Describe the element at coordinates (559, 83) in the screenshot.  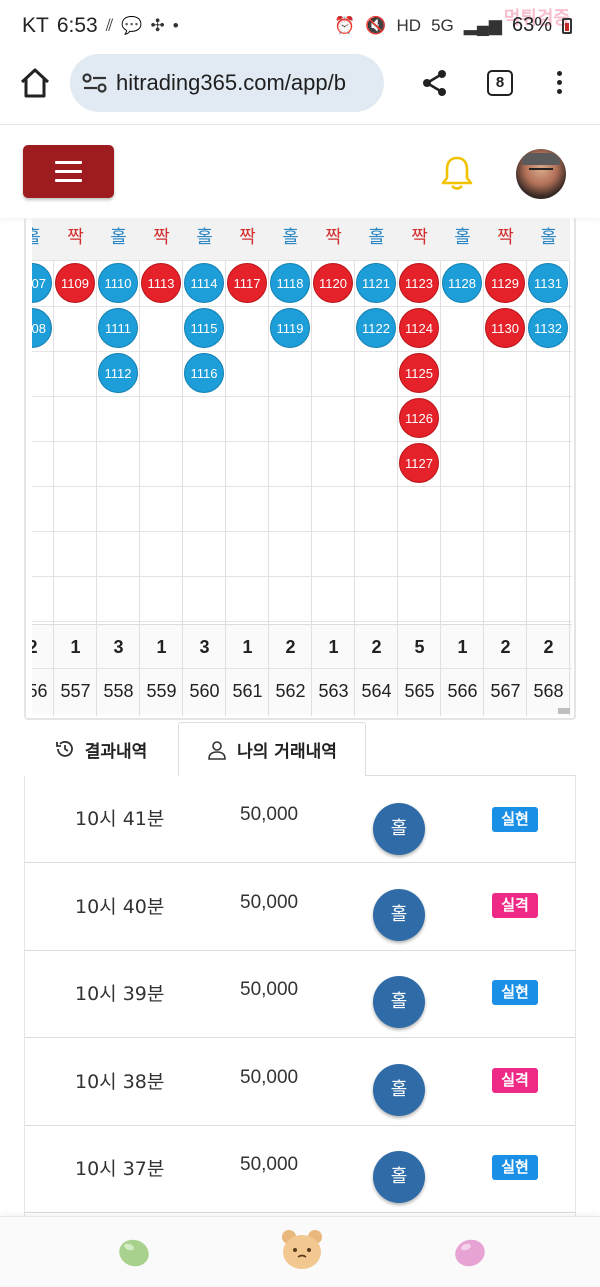
I see `more-menu-icon` at that location.